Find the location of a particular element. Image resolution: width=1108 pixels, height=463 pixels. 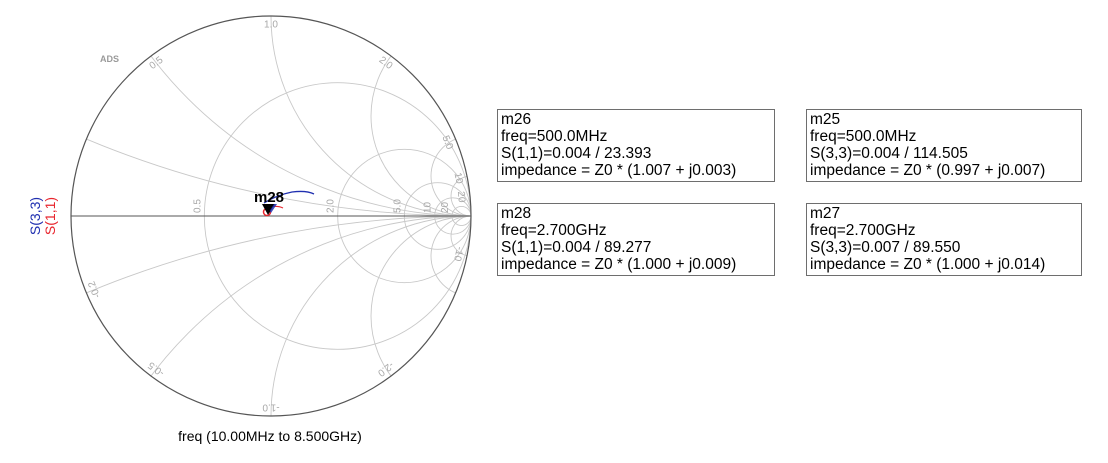

legend-s33: S(3,3) is located at coordinates (35, 216).